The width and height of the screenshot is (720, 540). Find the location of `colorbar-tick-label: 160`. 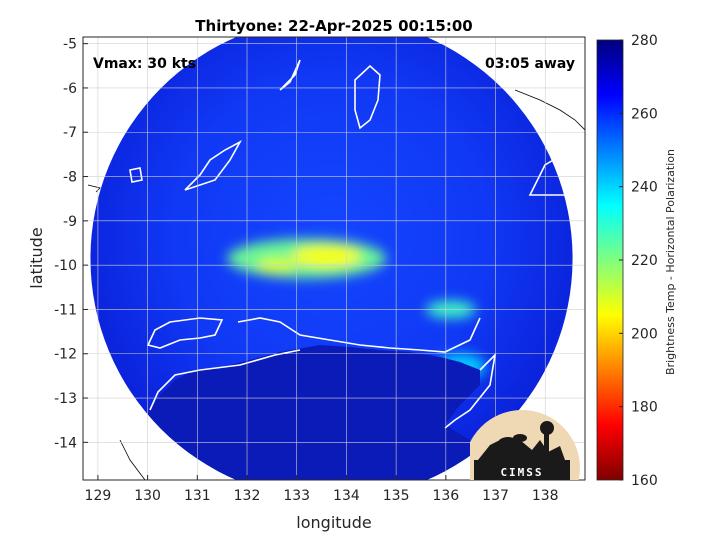

colorbar-tick-label: 160 is located at coordinates (644, 481).